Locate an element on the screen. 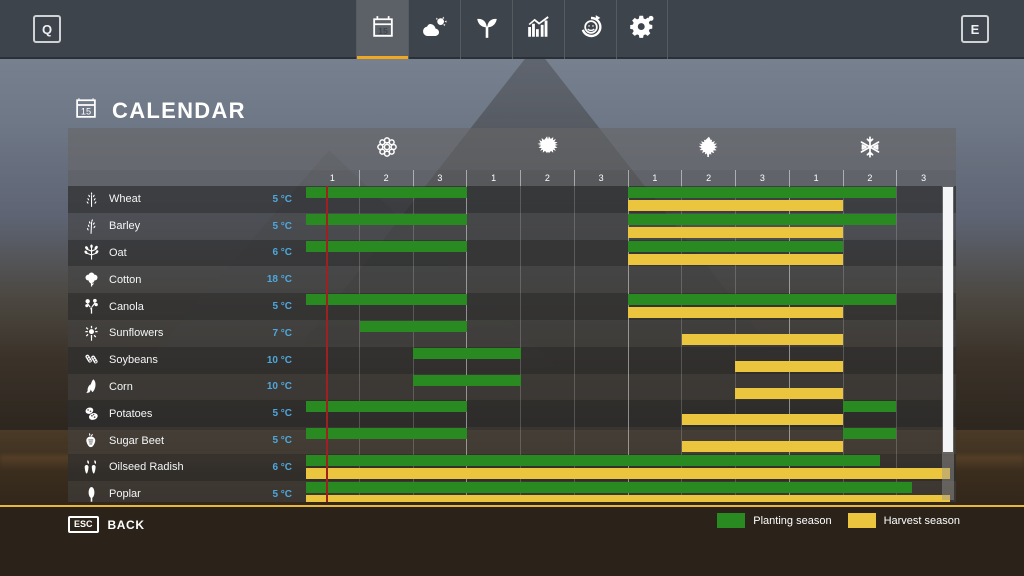  crop-row: Canola 5 °C is located at coordinates (512, 306).